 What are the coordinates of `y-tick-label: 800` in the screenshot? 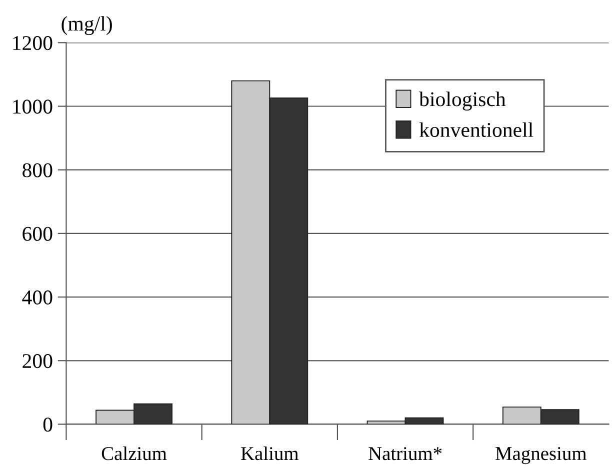 It's located at (37, 170).